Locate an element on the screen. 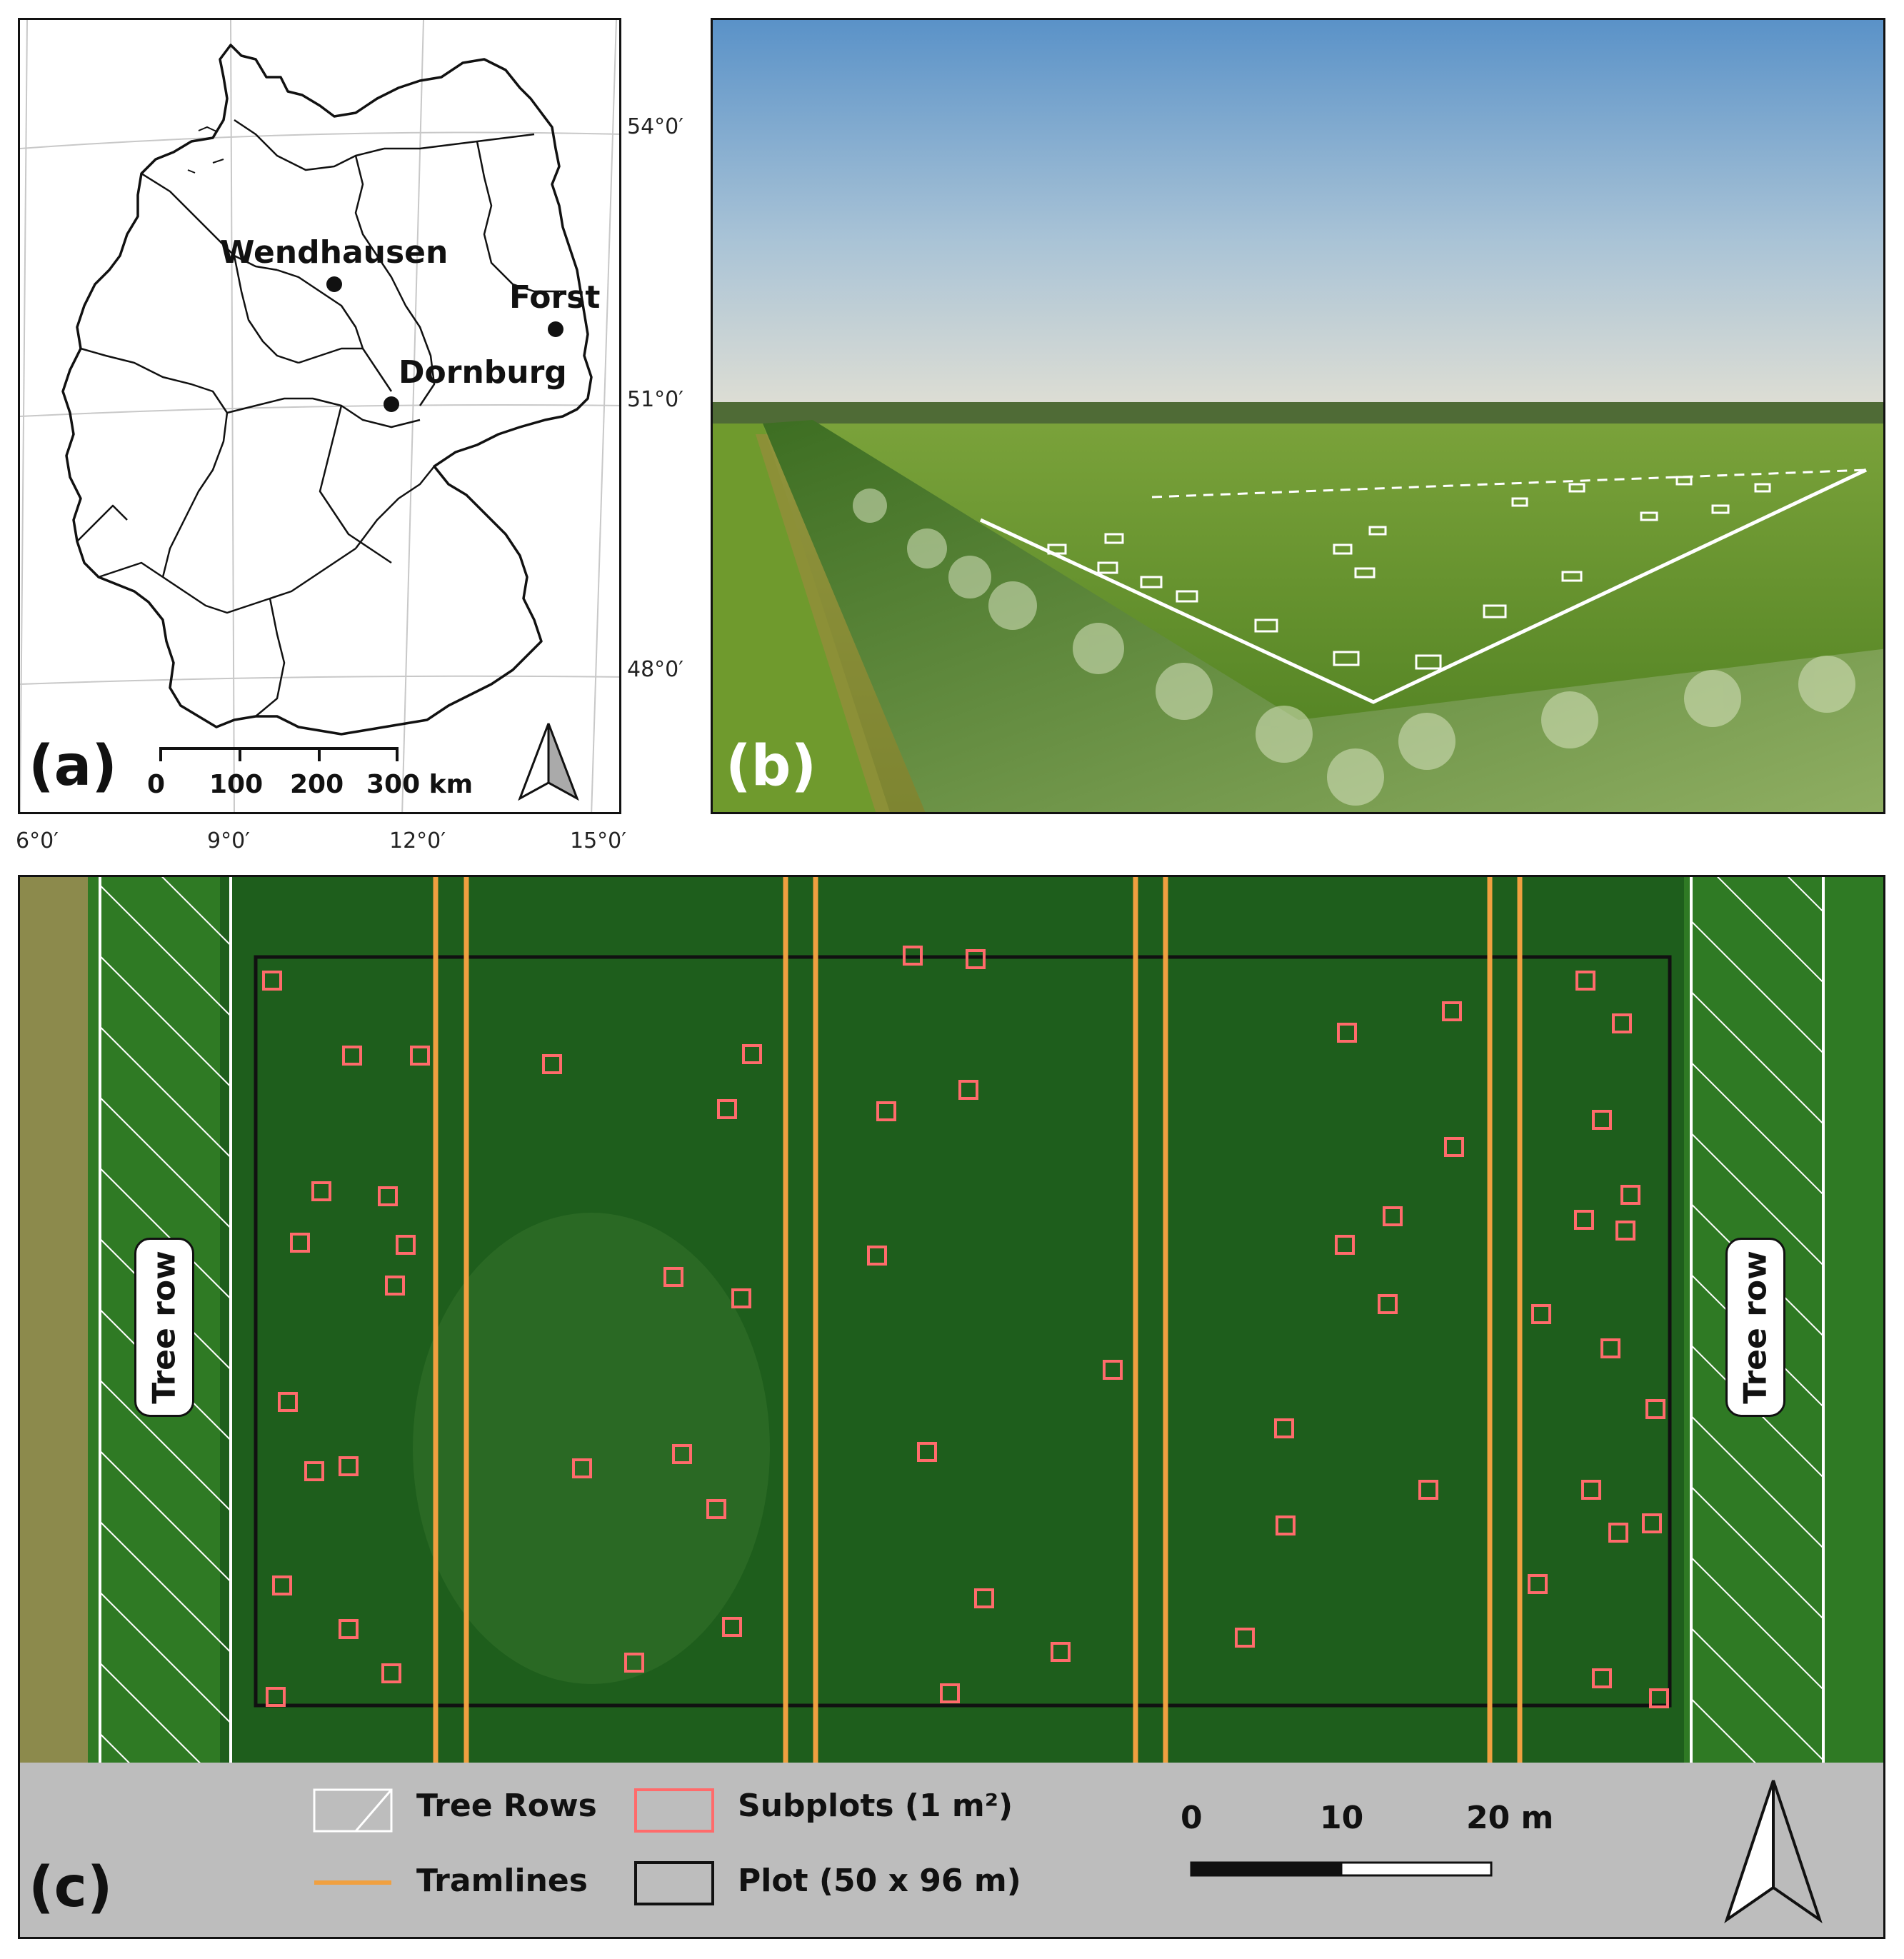 The width and height of the screenshot is (1904, 1959). subplots-b is located at coordinates (1409, 573).